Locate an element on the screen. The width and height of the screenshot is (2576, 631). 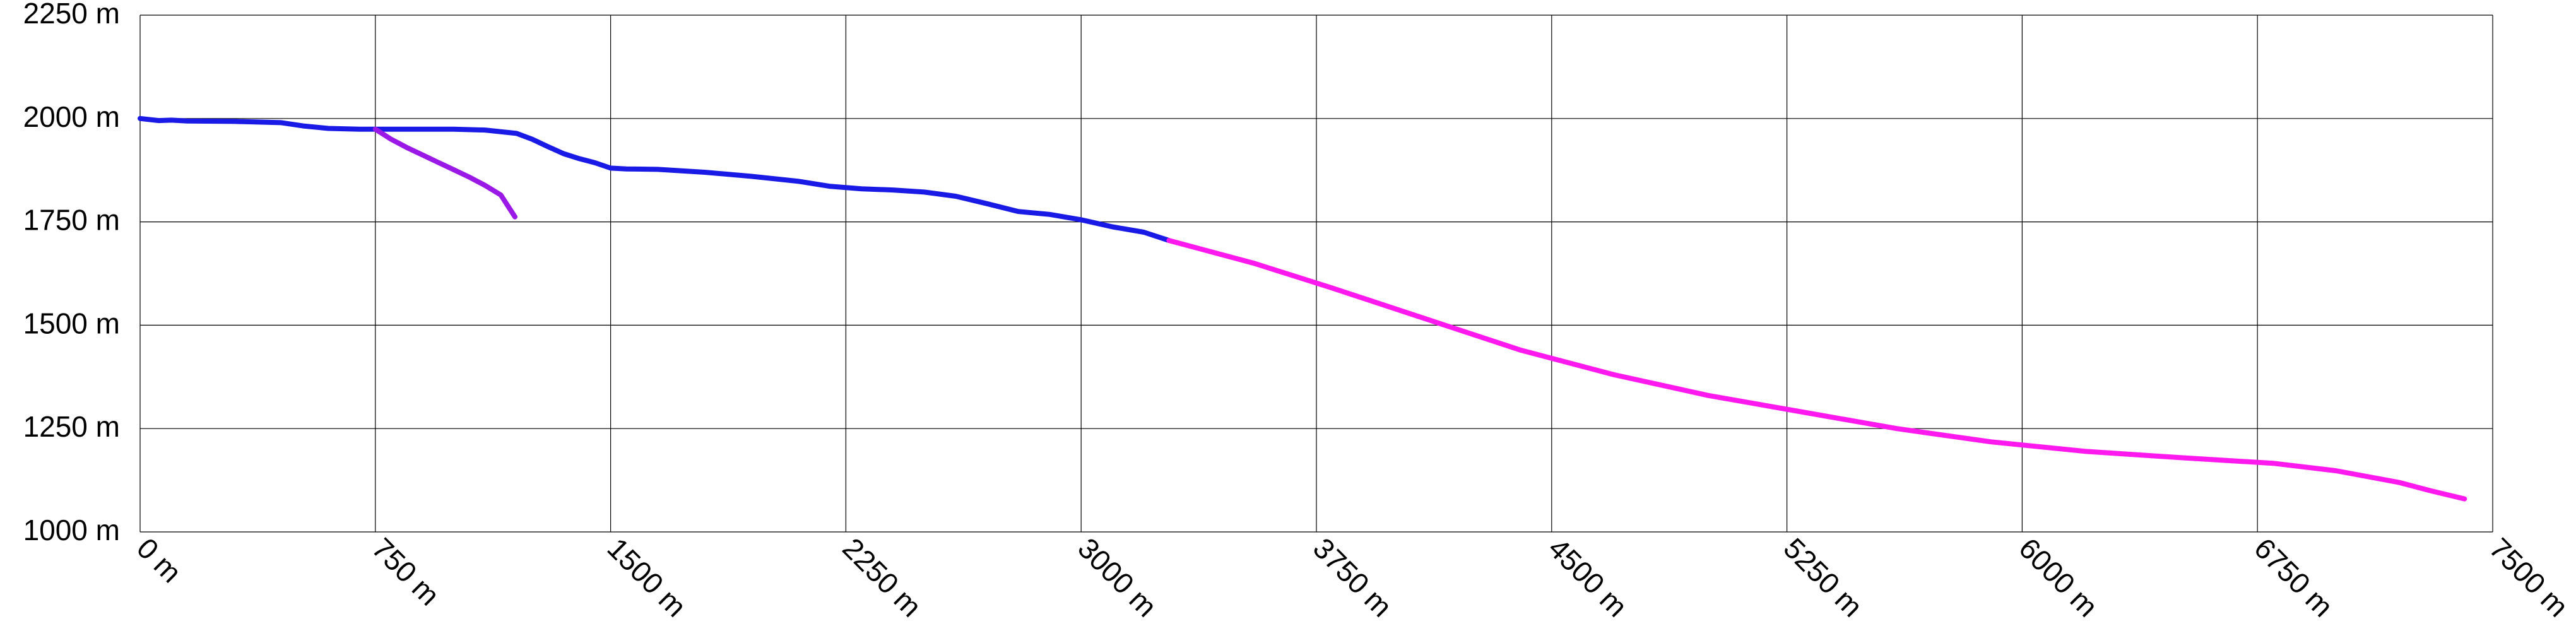
x-tick-label: 2250 m is located at coordinates (882, 577).